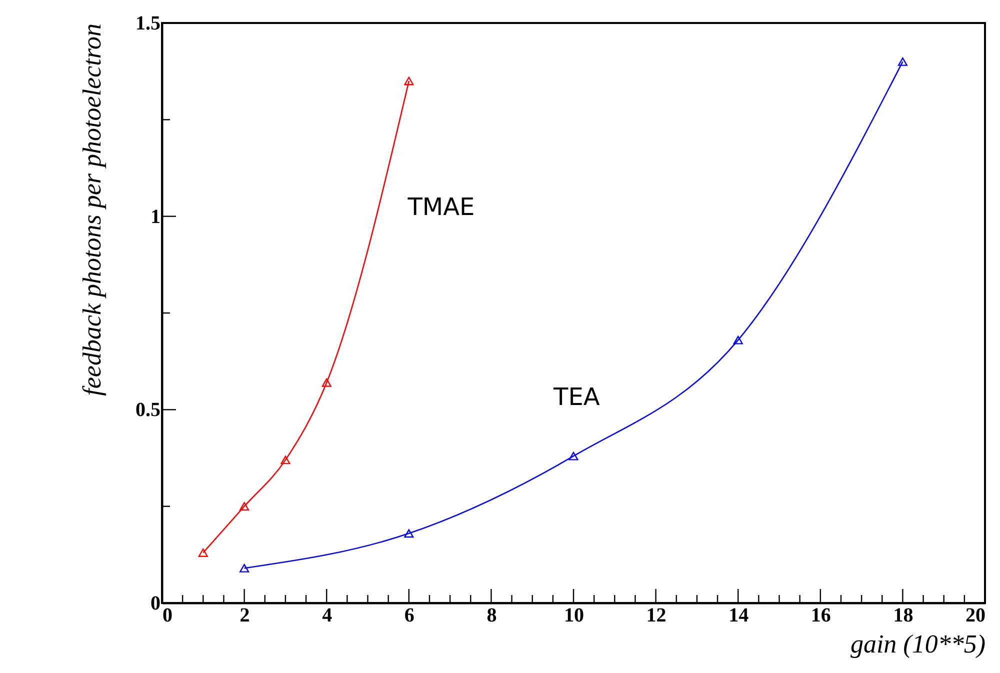 The image size is (1000, 673). What do you see at coordinates (574, 615) in the screenshot?
I see `x-tick-label: 10` at bounding box center [574, 615].